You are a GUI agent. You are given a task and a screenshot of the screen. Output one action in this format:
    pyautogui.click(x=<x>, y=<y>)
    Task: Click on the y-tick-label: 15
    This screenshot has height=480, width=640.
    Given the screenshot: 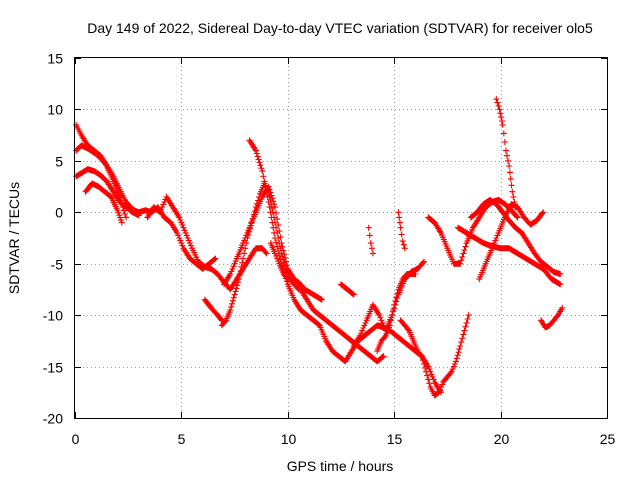 What is the action you would take?
    pyautogui.click(x=55, y=59)
    